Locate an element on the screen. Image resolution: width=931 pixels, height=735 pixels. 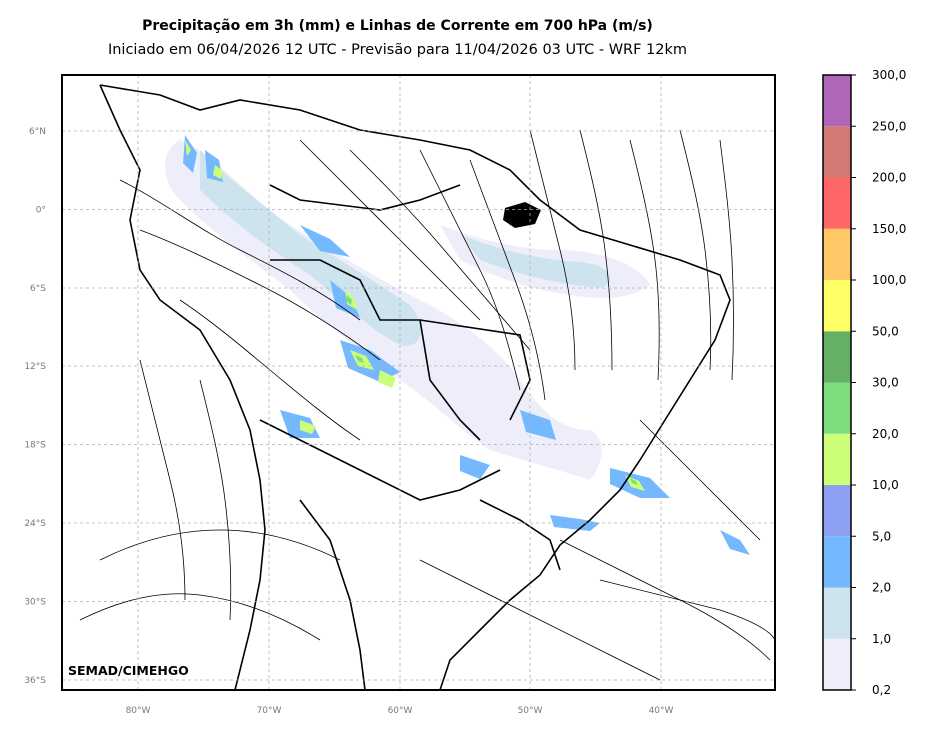
longitude-labels: 80°W 70°W 60°W 50°W 40°W is located at coordinates (400, 711).